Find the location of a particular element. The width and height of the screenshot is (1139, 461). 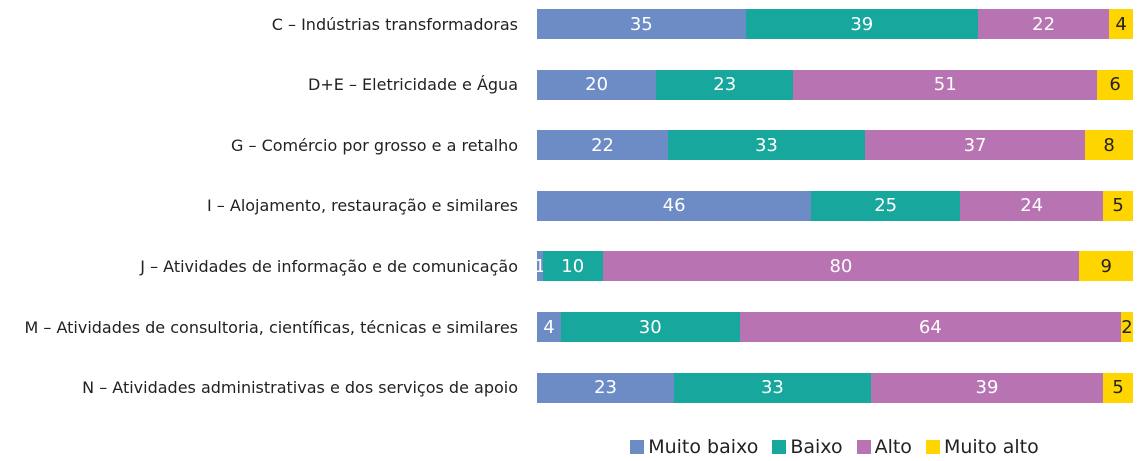

legend-item: Muito baixo is located at coordinates (694, 447).